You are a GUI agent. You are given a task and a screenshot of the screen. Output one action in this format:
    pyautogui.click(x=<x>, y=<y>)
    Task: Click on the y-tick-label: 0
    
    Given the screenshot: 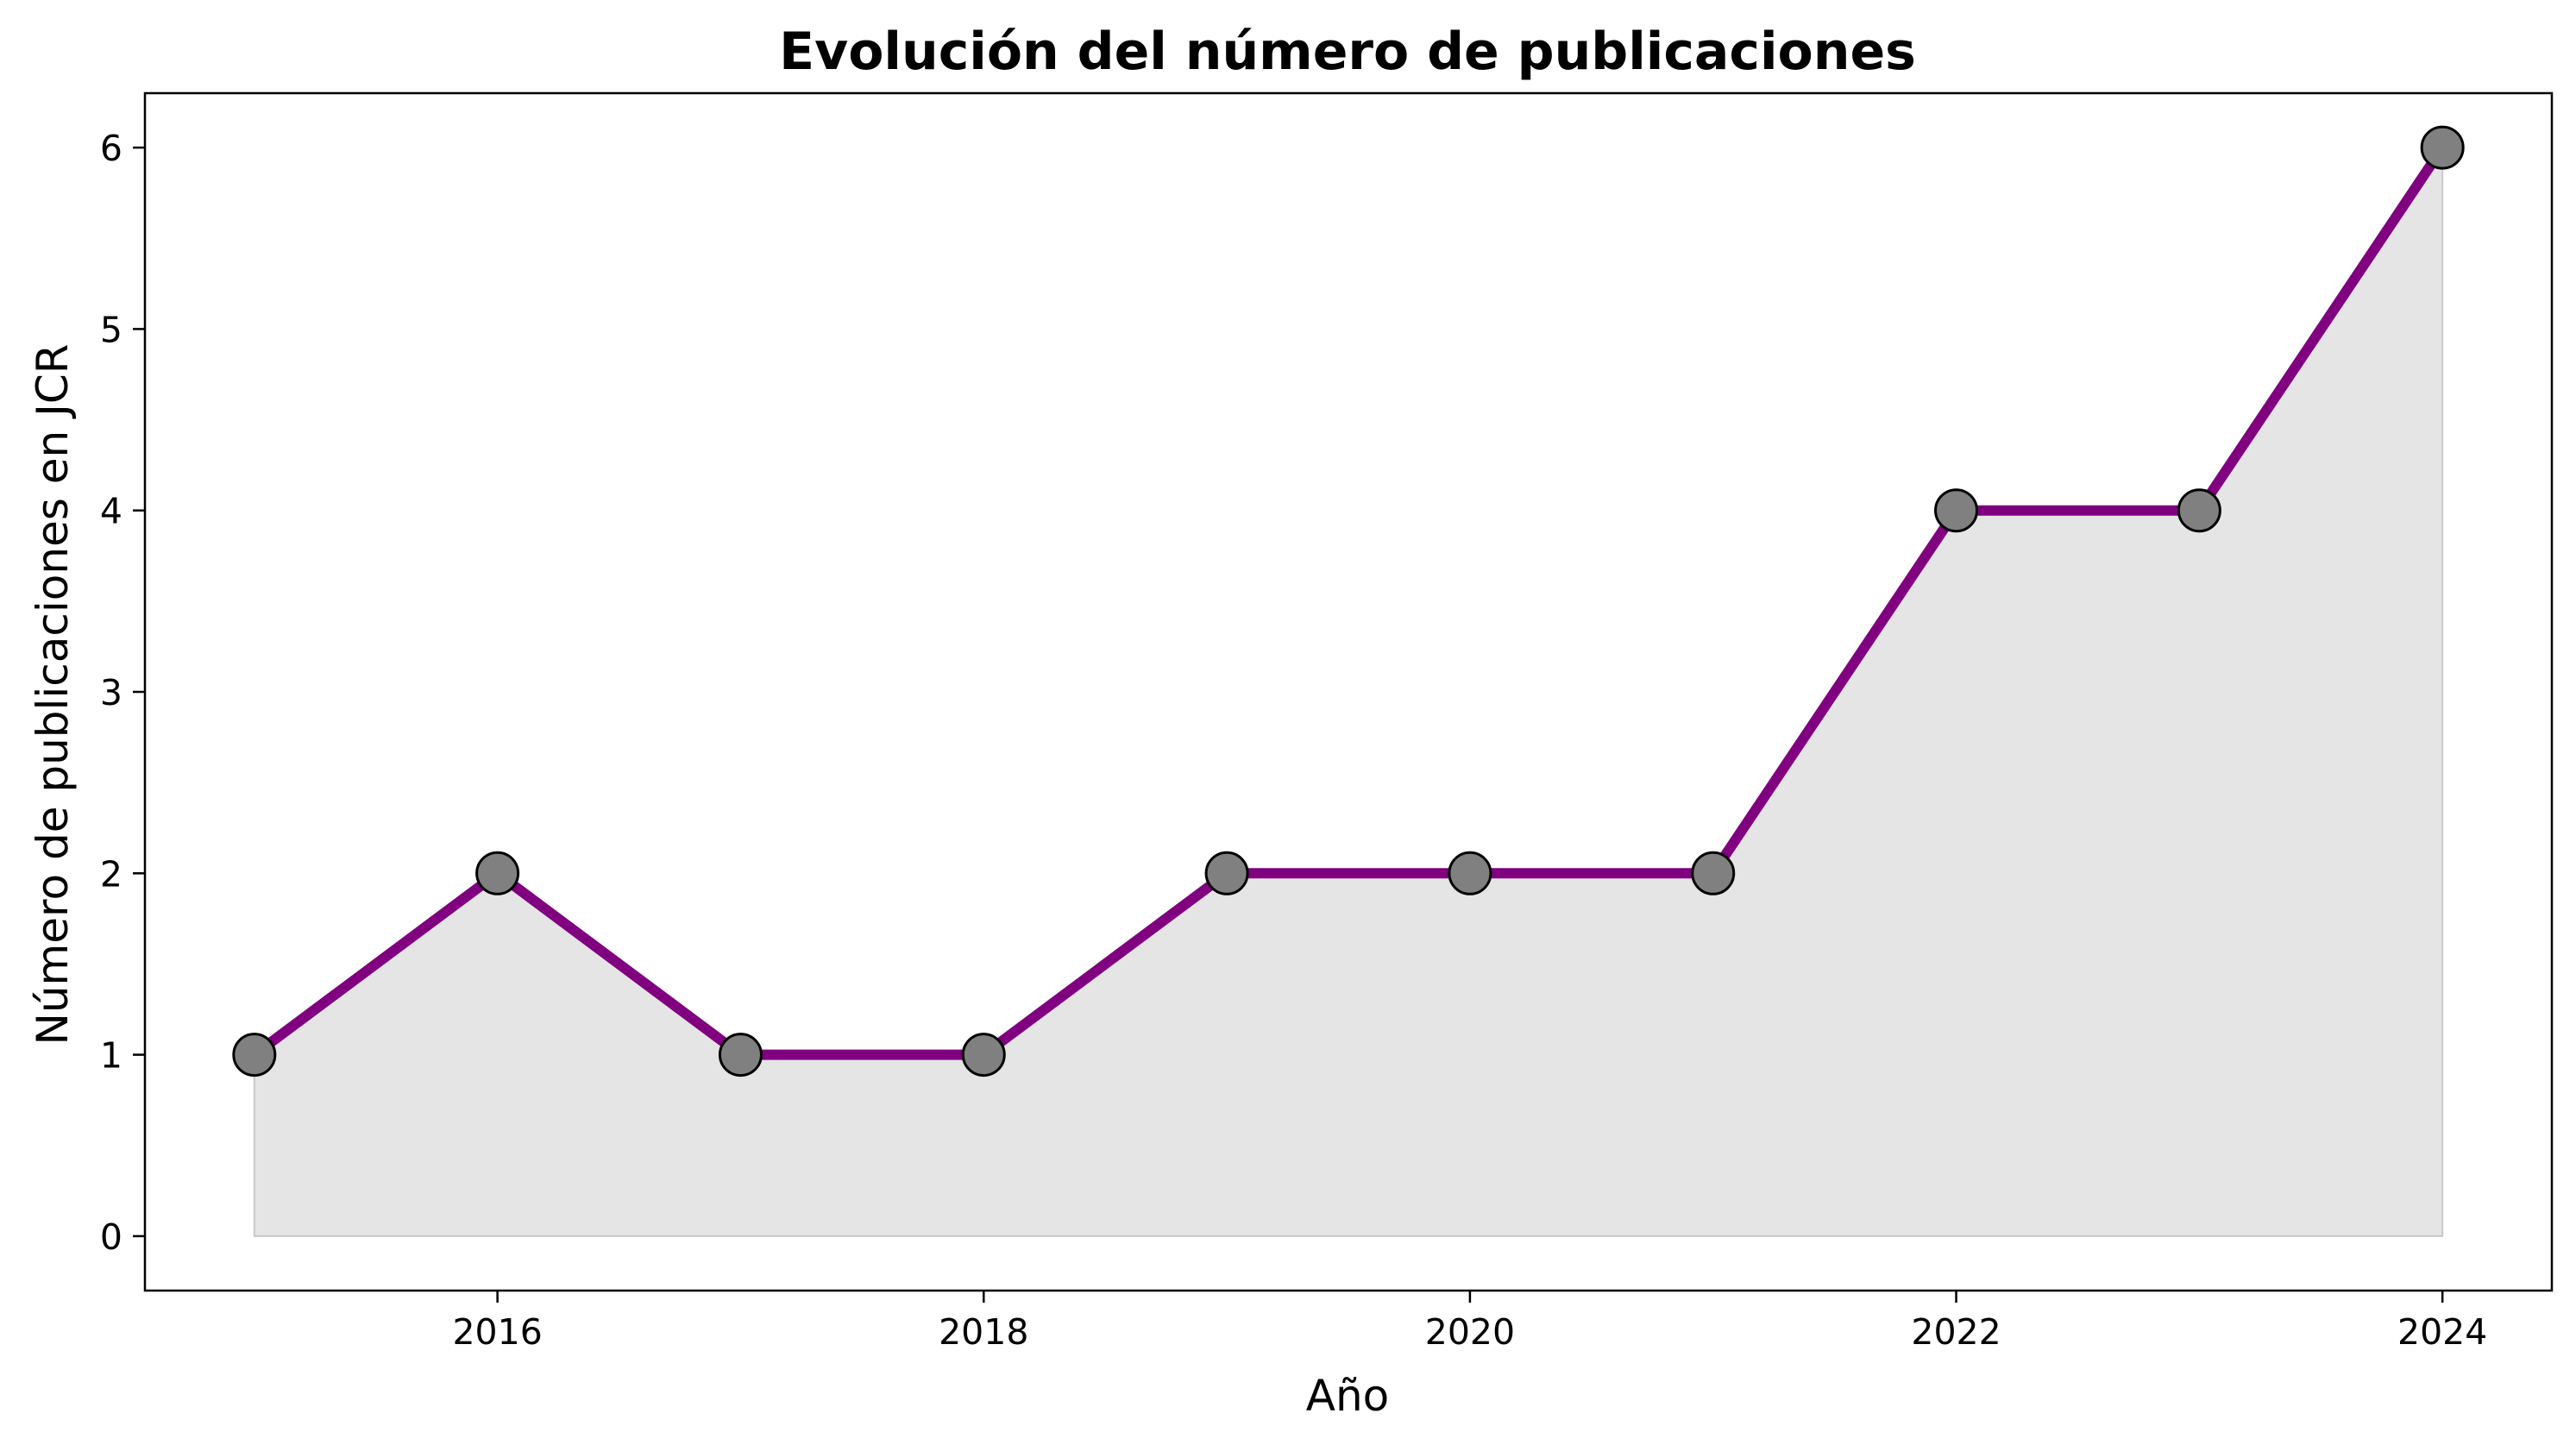 What is the action you would take?
    pyautogui.click(x=111, y=1237)
    